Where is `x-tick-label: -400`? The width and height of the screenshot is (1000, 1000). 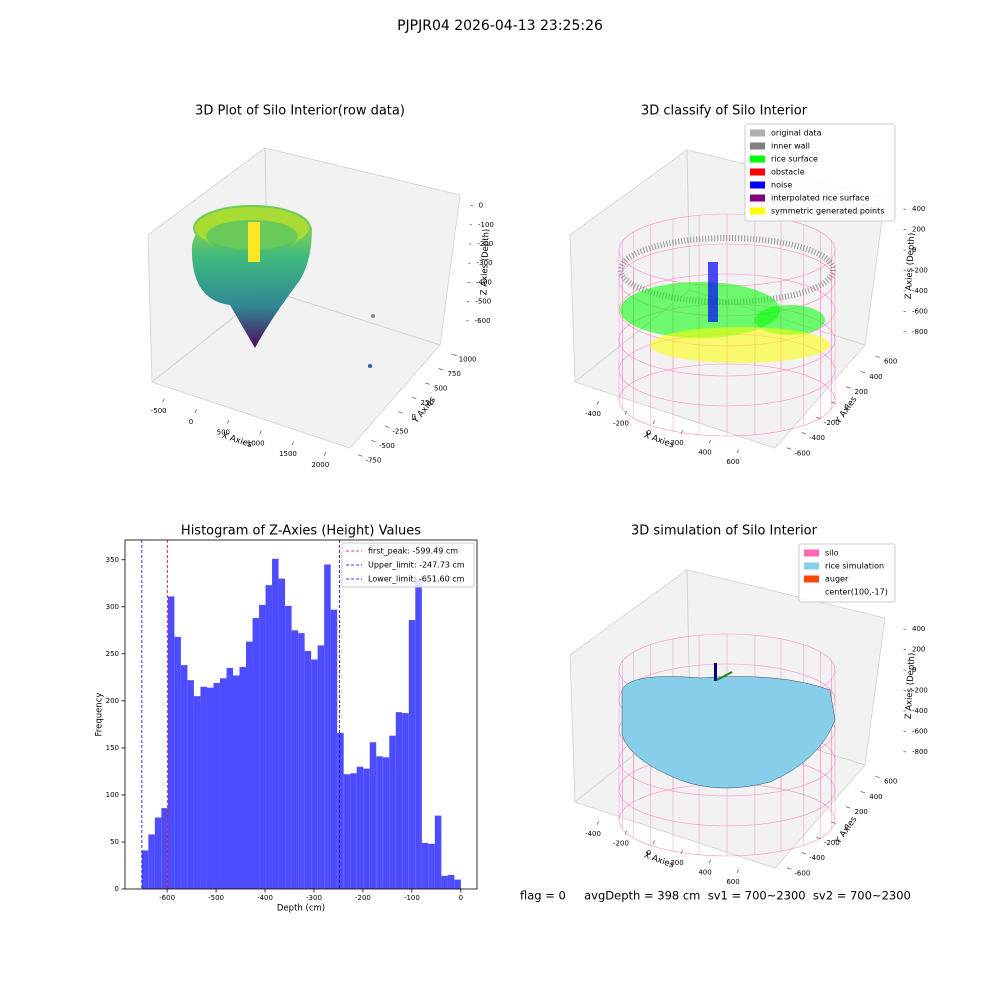 x-tick-label: -400 is located at coordinates (265, 898).